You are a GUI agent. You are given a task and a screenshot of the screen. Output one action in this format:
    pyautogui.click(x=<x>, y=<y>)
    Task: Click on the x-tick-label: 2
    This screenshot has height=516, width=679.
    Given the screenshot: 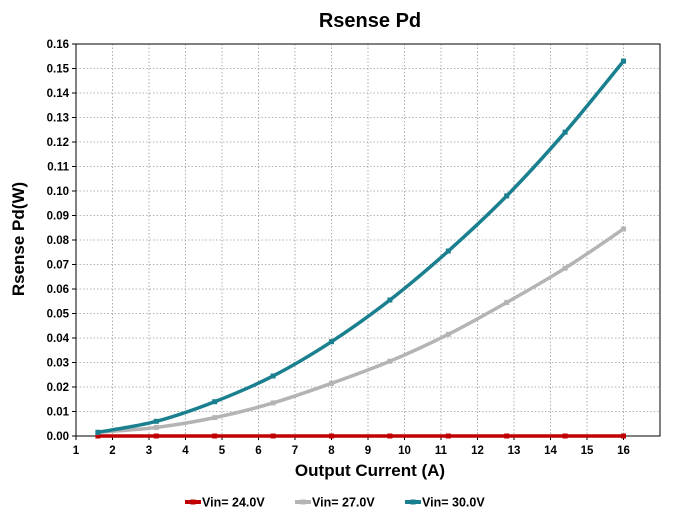 What is the action you would take?
    pyautogui.click(x=112, y=451)
    